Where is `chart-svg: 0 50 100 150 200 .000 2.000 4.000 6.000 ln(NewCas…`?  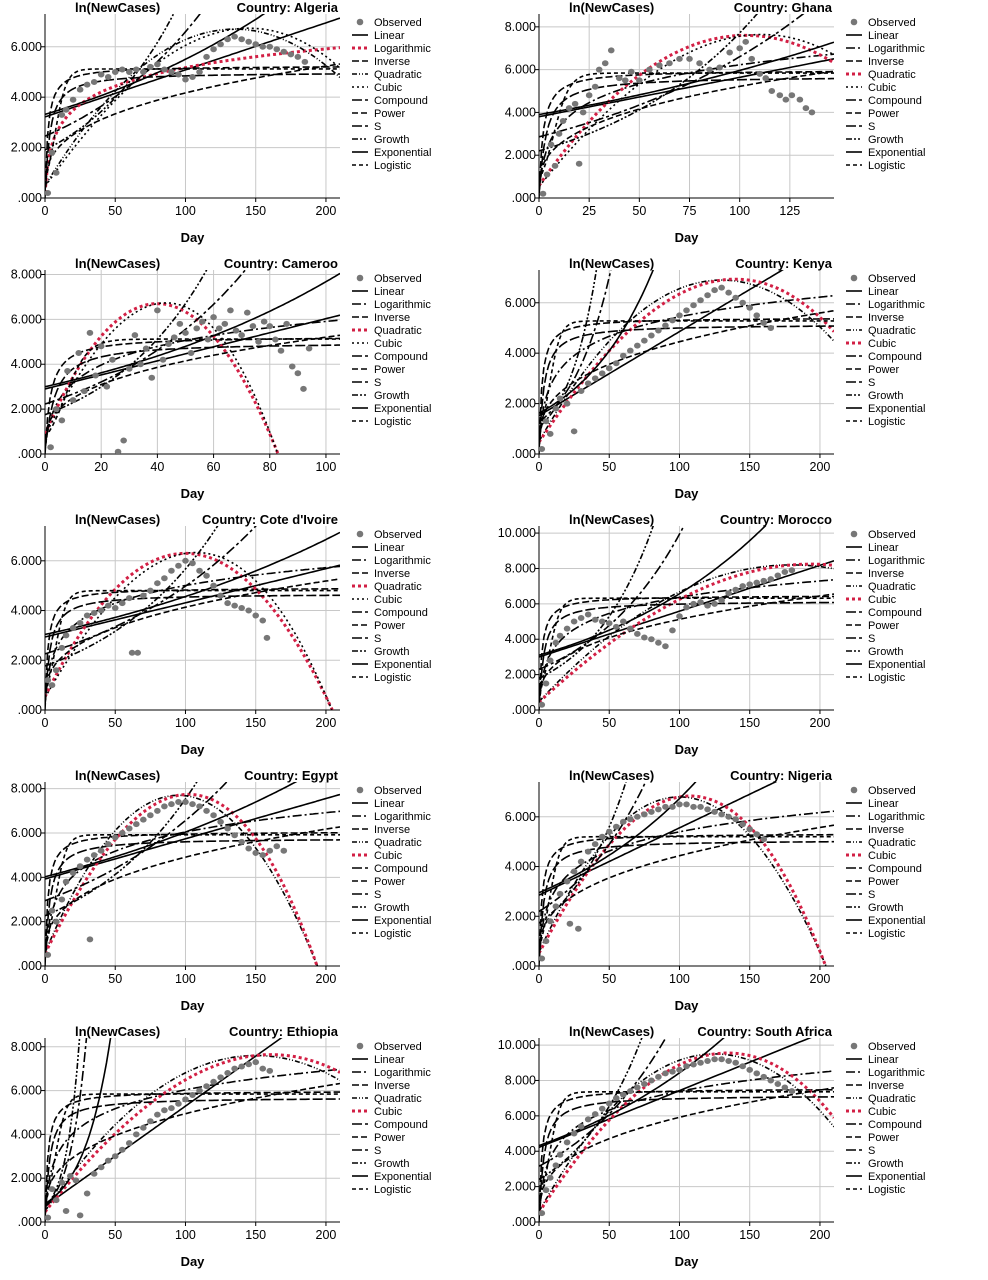 chart-svg: 0 50 100 150 200 .000 2.000 4.000 6.000 ln(NewCas… is located at coordinates (715, 890).